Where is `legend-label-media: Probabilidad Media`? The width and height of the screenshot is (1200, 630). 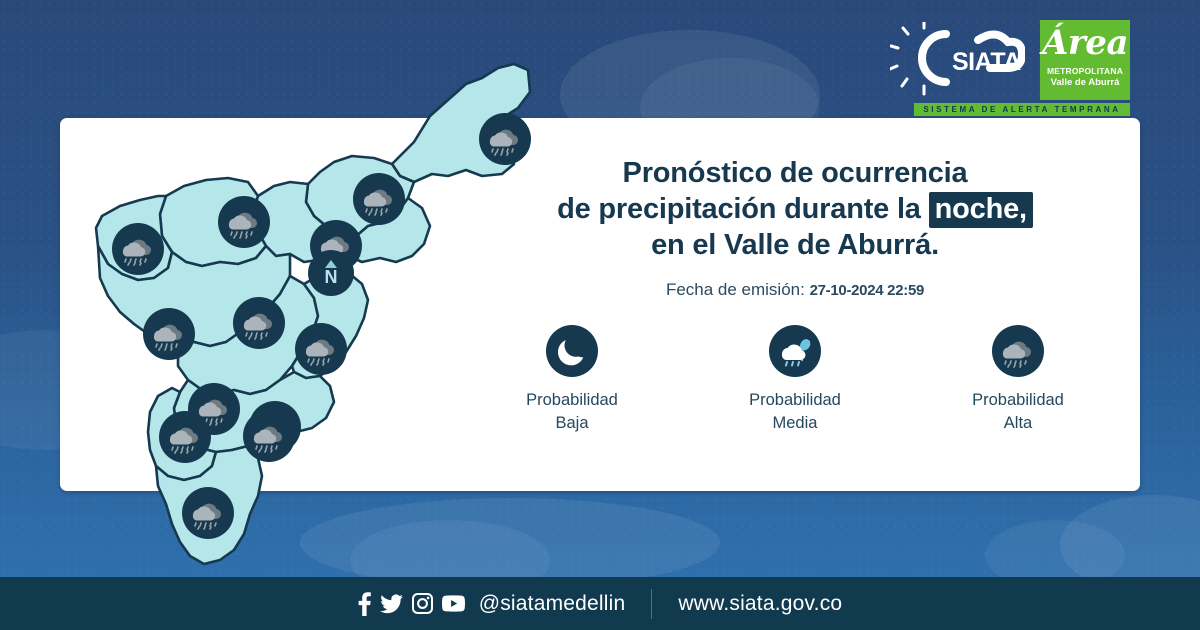
legend-label-media: Probabilidad Media is located at coordinates (795, 412).